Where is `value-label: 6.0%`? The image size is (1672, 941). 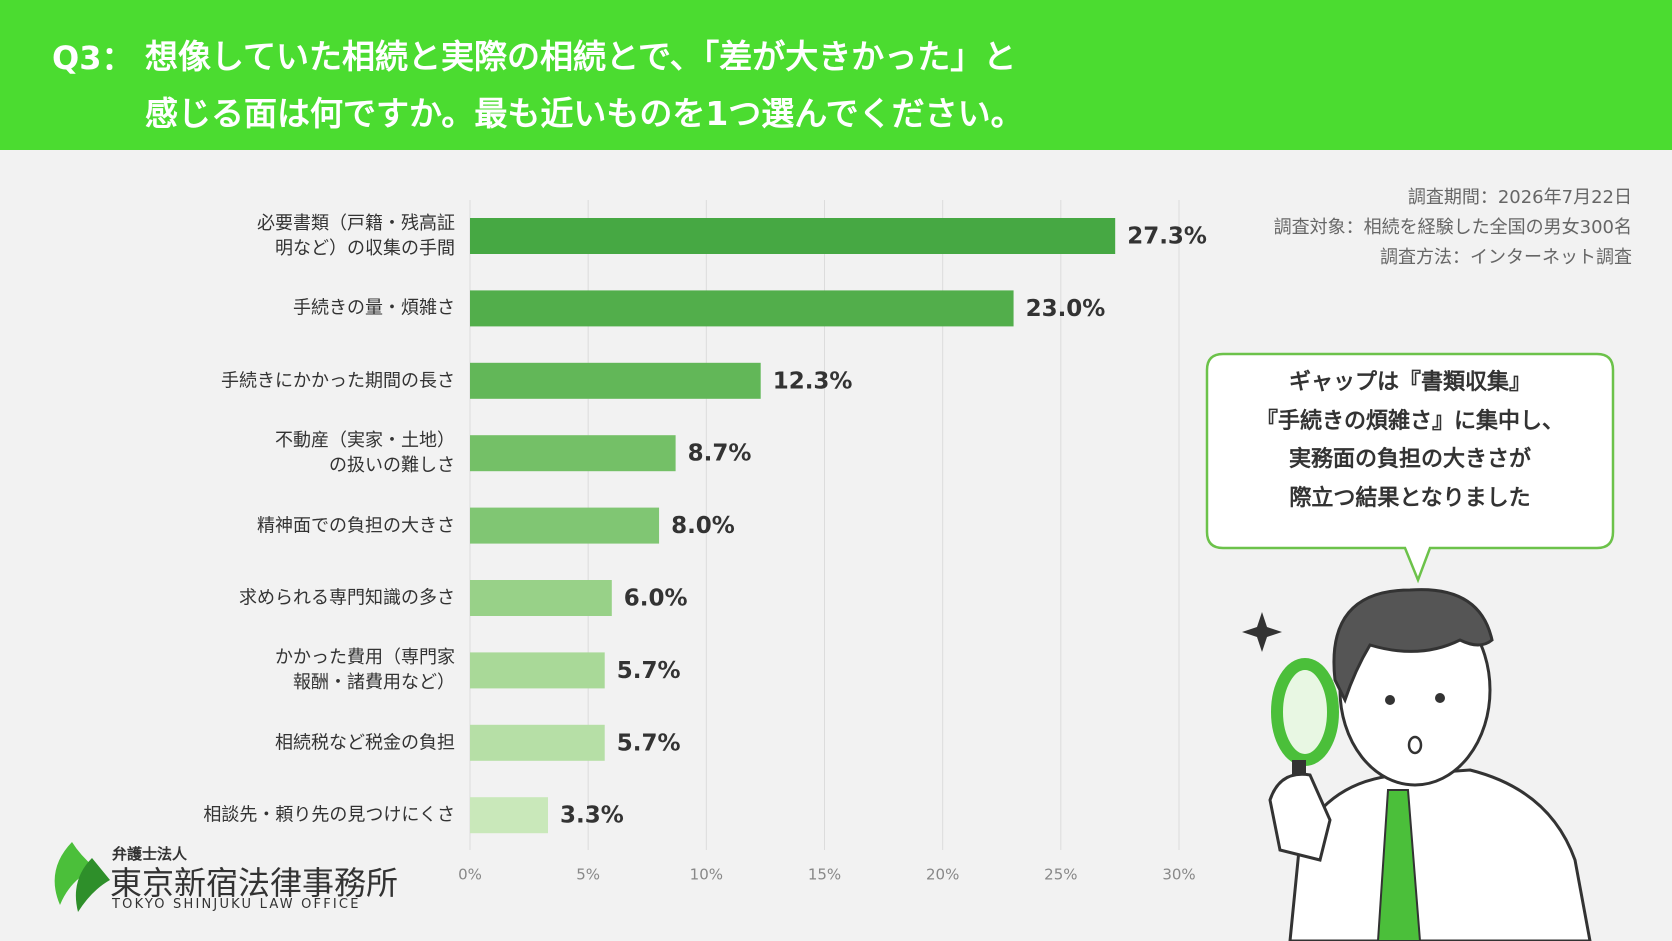
value-label: 6.0% is located at coordinates (656, 599).